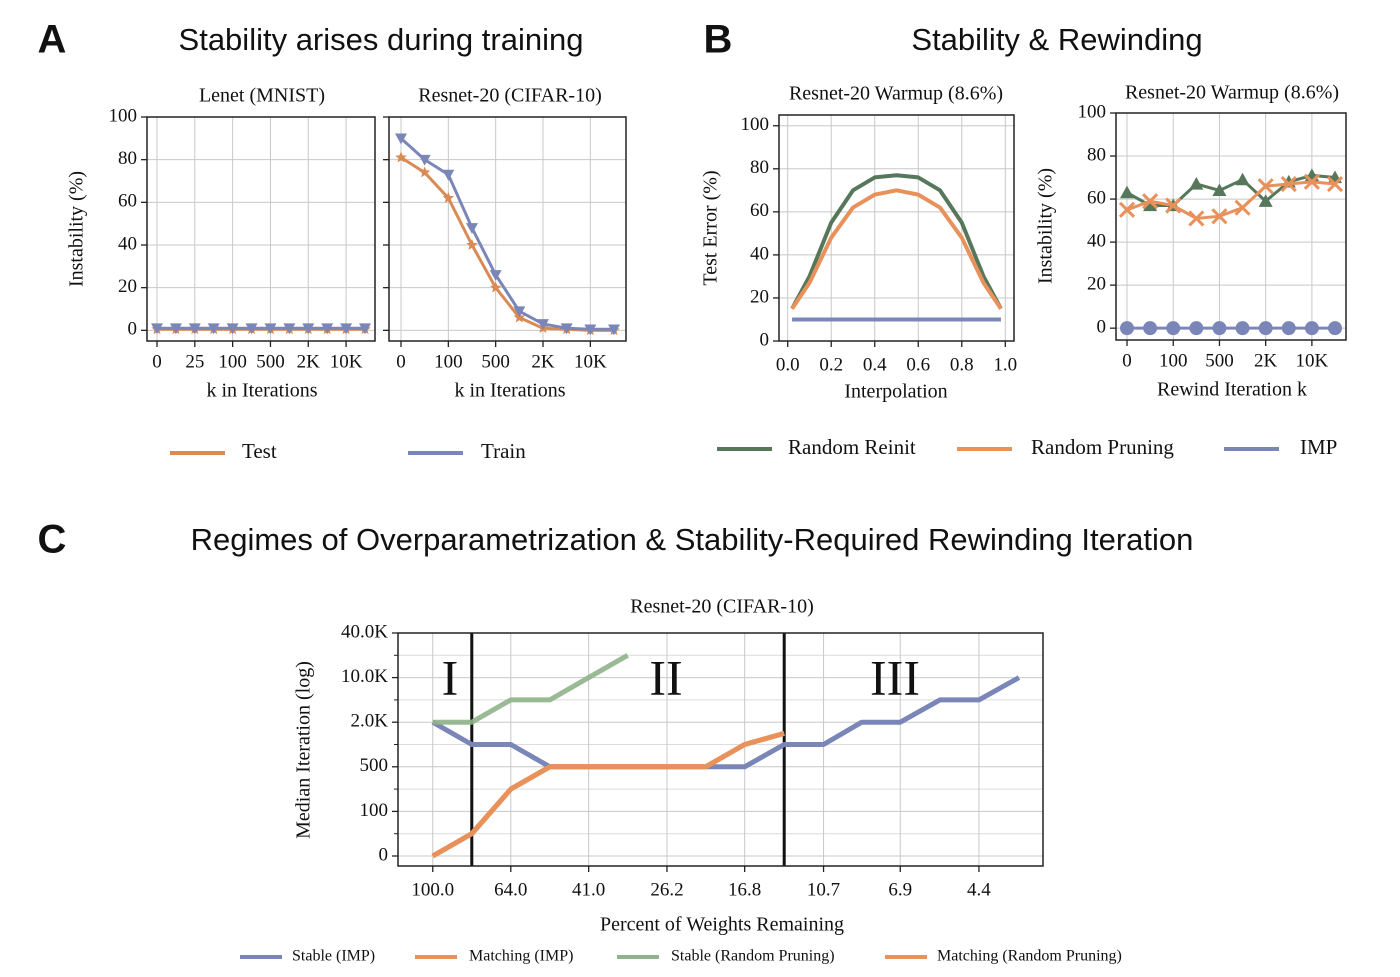  What do you see at coordinates (304, 750) in the screenshot?
I see `y-axis-label: Median Iteration (log)` at bounding box center [304, 750].